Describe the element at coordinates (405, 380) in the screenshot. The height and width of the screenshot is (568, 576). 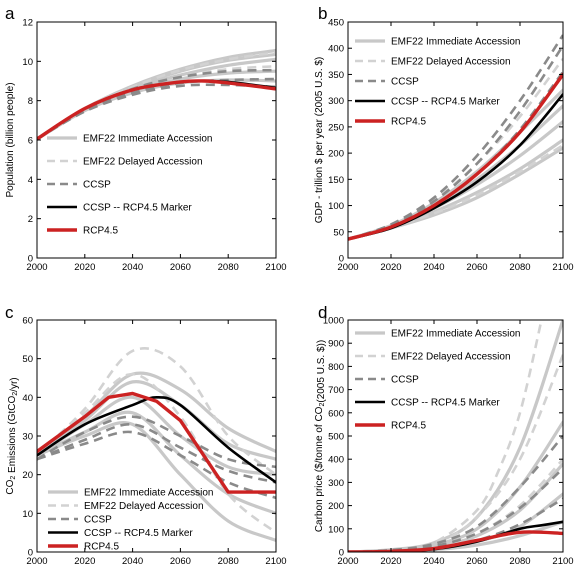
I see `panel-d-legend-label-ccsp: CCSP` at that location.